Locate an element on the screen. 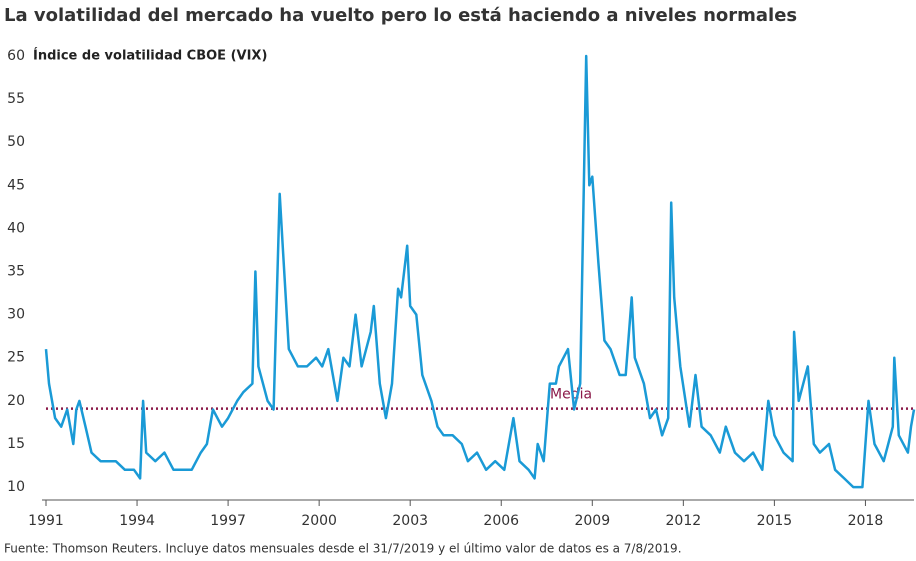  y-axis-label: Índice de volatilidad CBOE (VIX) is located at coordinates (150, 56).